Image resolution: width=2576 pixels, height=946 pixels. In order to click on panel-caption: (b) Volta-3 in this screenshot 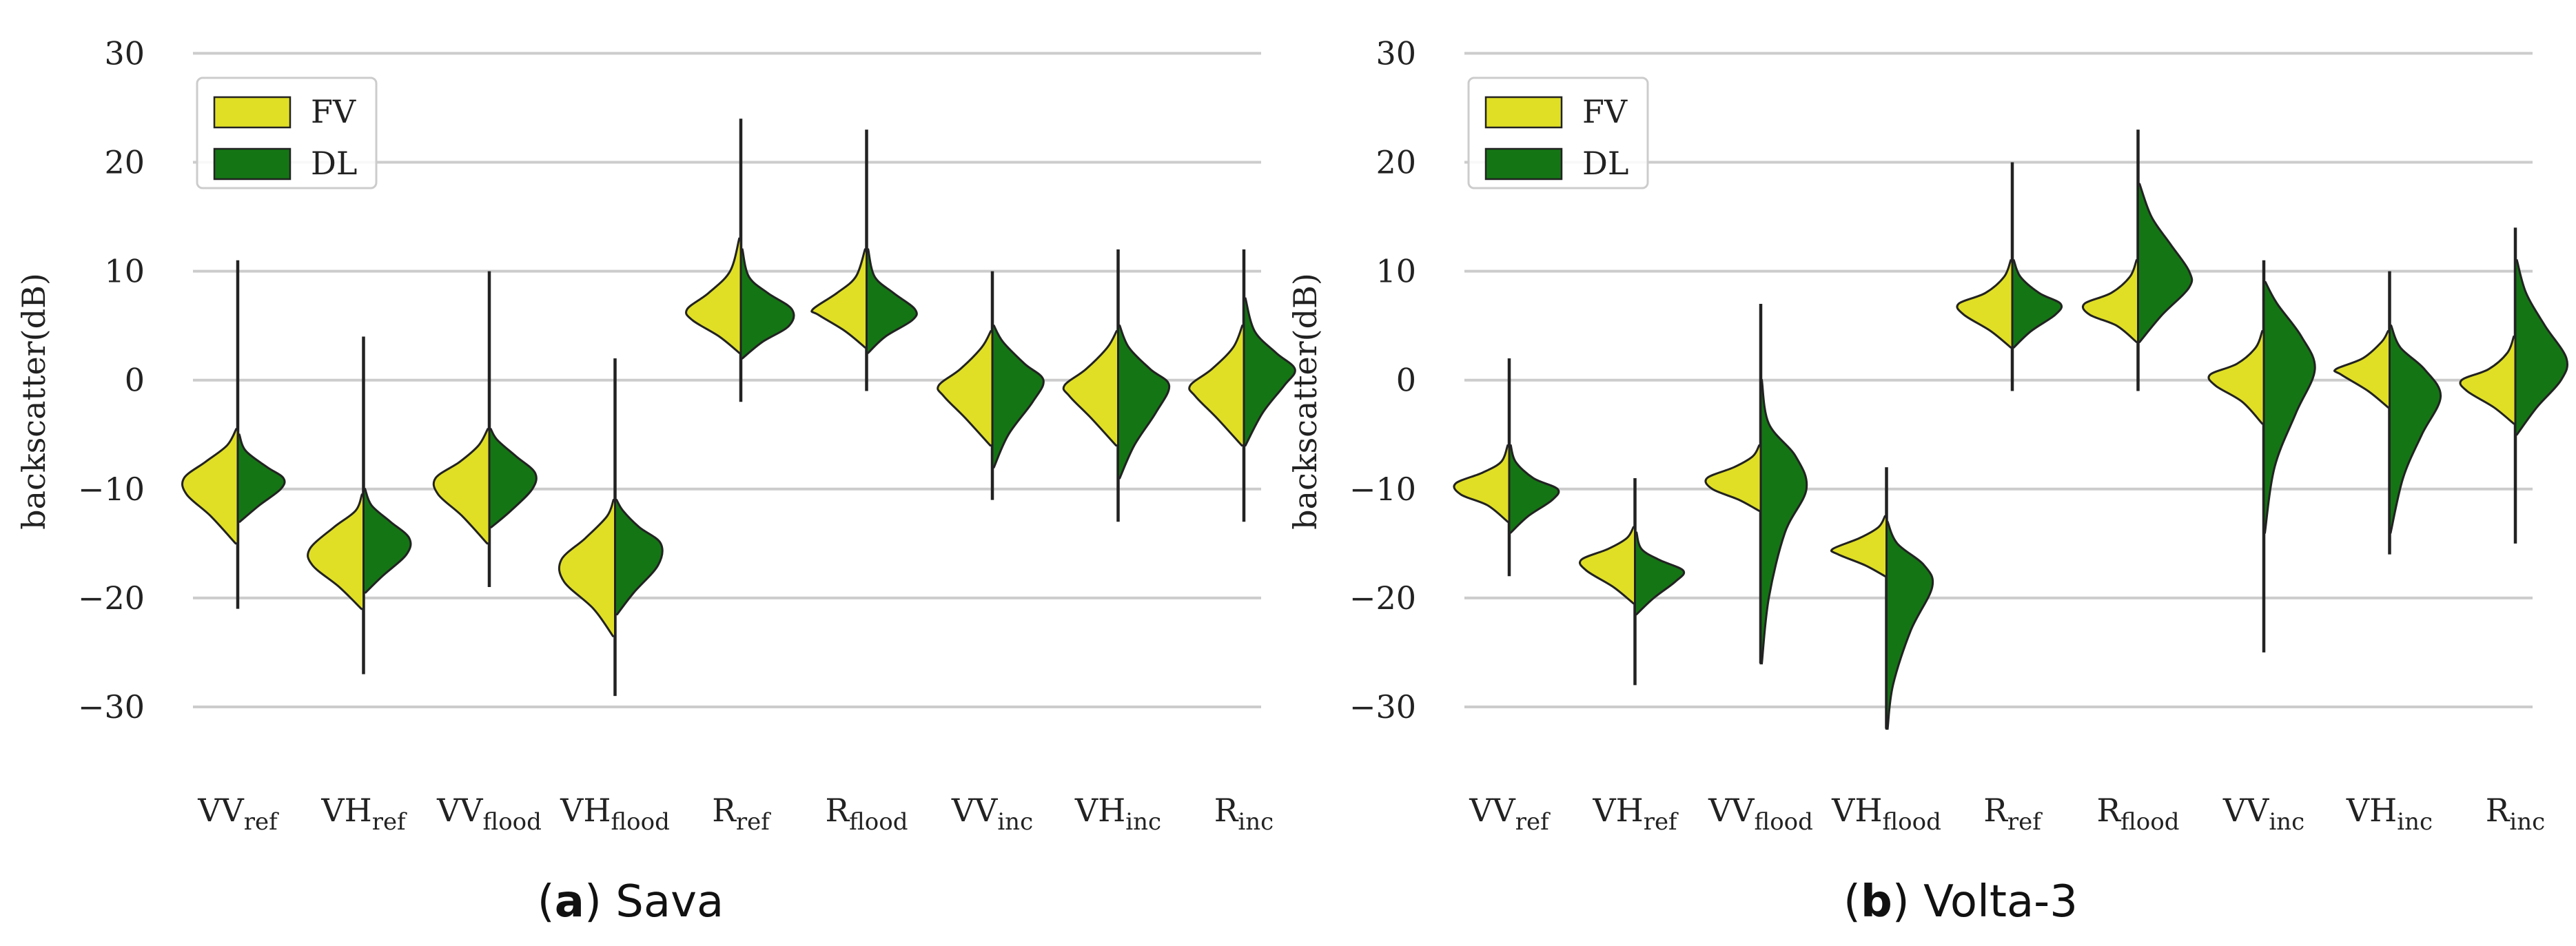, I will do `click(1960, 901)`.